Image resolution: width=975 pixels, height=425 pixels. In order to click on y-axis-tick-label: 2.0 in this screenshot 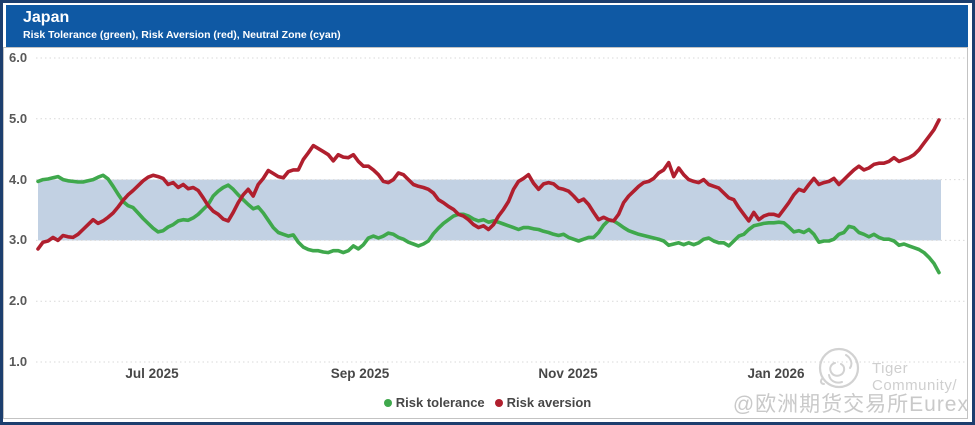, I will do `click(18, 301)`.